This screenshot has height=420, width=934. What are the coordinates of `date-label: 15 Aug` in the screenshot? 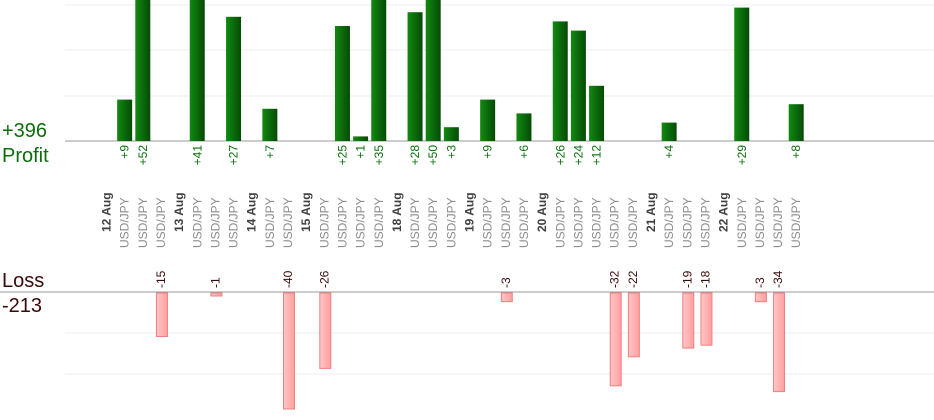 It's located at (306, 212).